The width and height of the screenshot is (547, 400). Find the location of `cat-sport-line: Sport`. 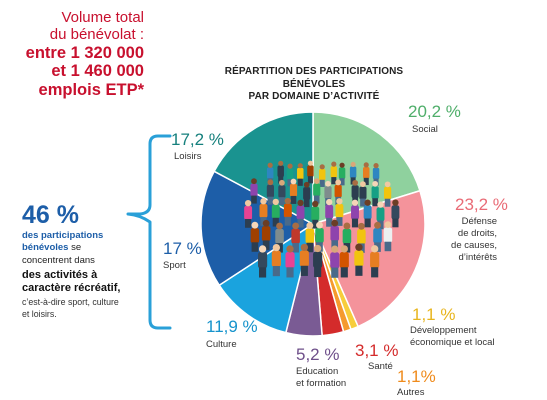

cat-sport-line: Sport is located at coordinates (174, 265).